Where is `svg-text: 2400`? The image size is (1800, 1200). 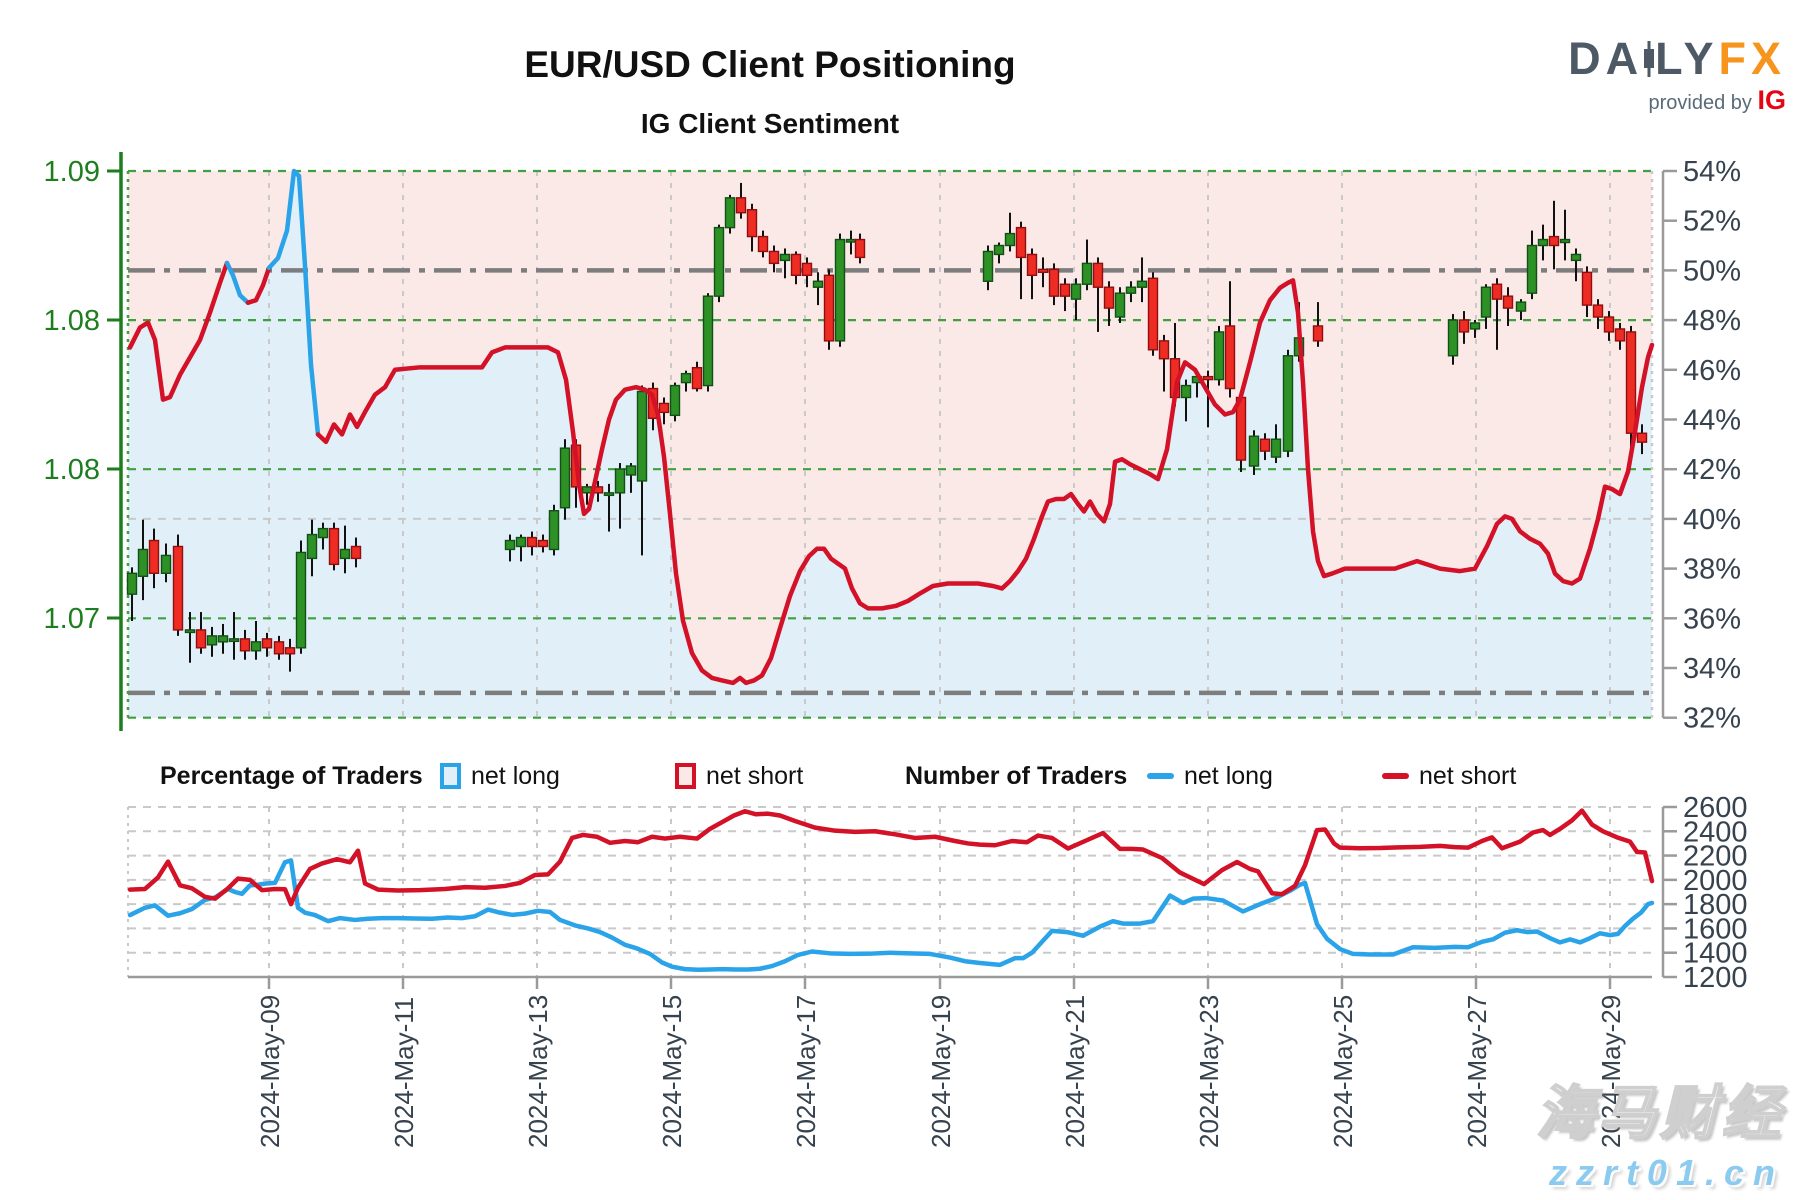
svg-text: 2400 is located at coordinates (1715, 832).